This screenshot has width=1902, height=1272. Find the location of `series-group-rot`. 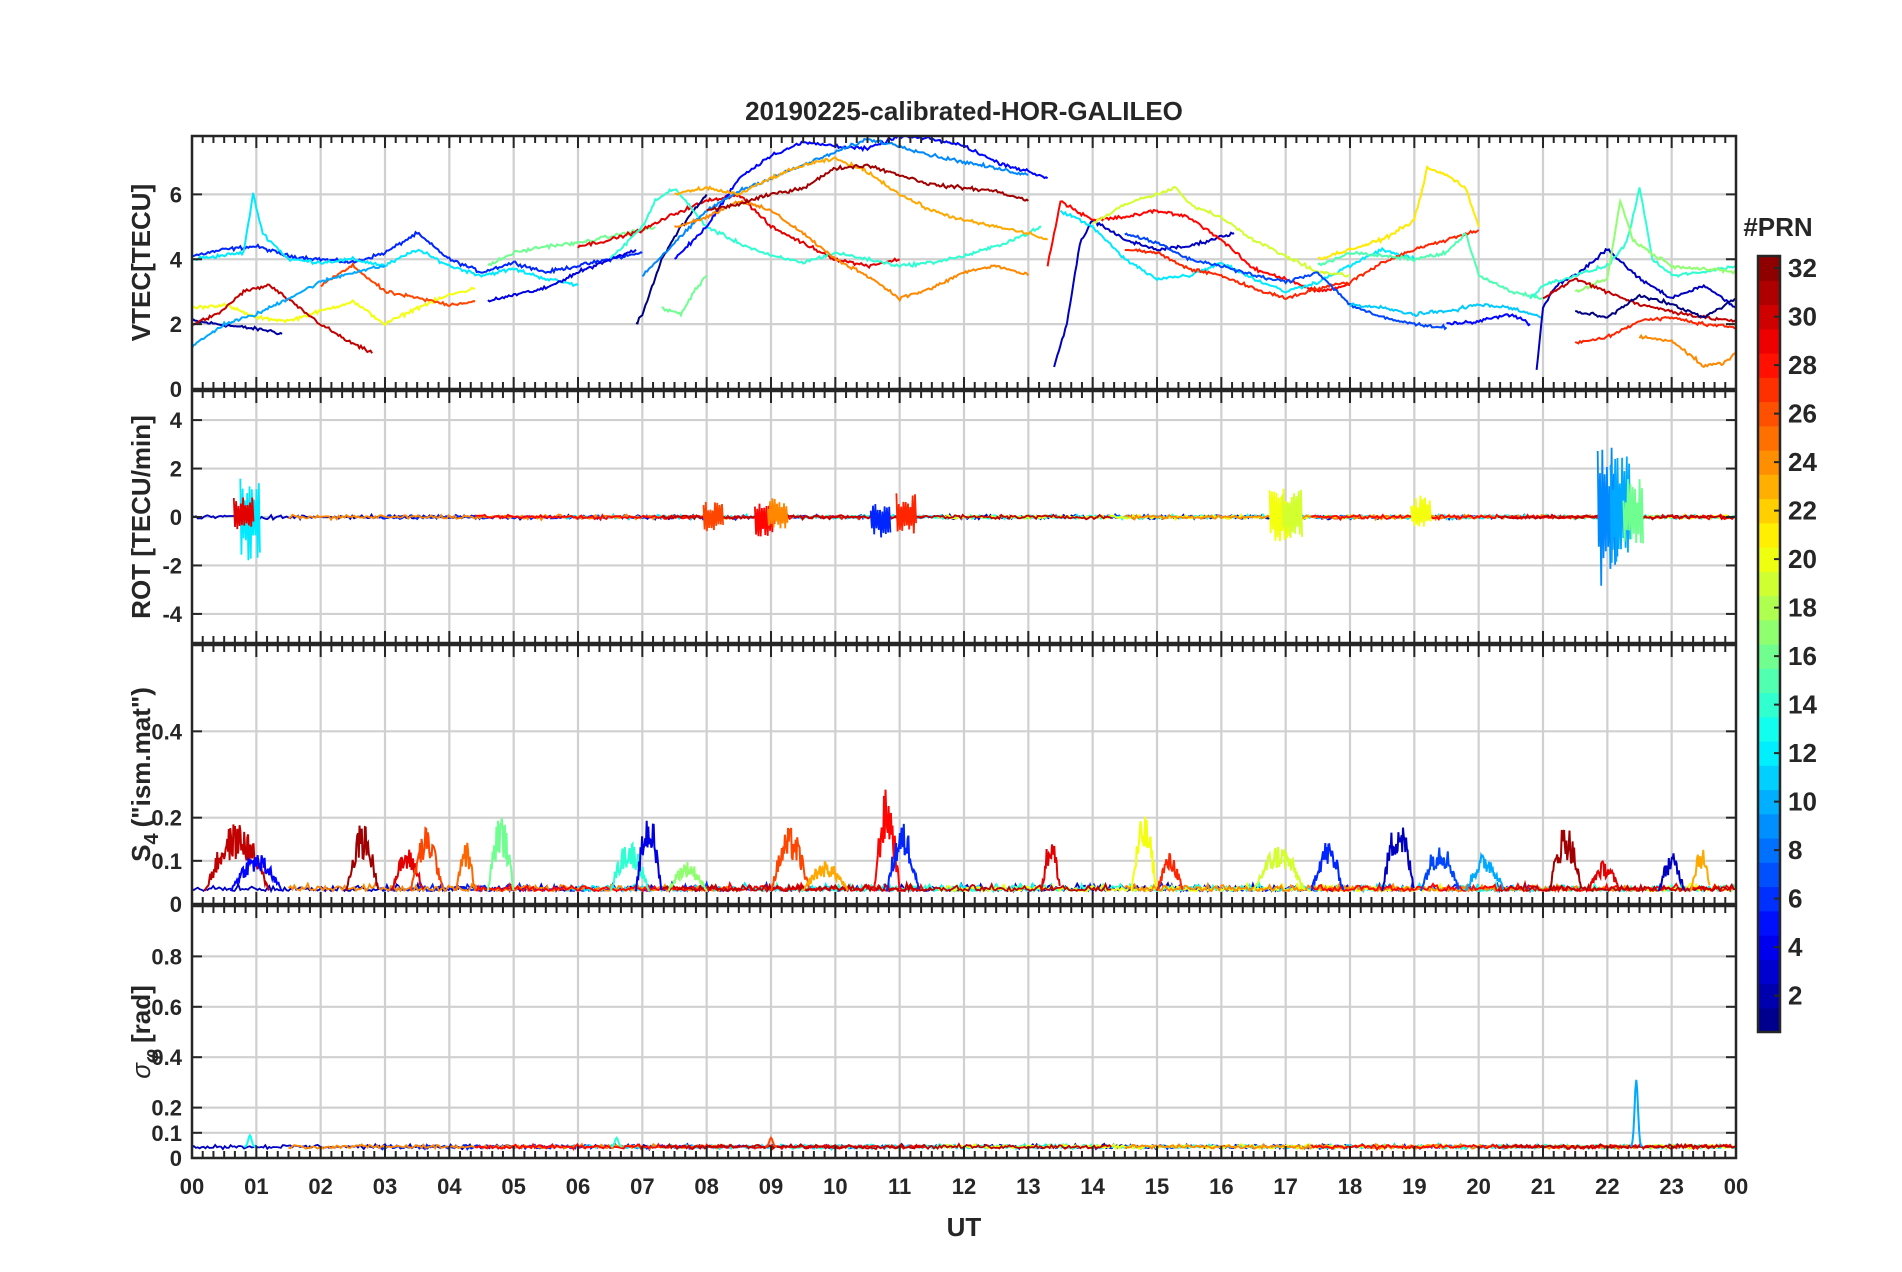

series-group-rot is located at coordinates (964, 516).